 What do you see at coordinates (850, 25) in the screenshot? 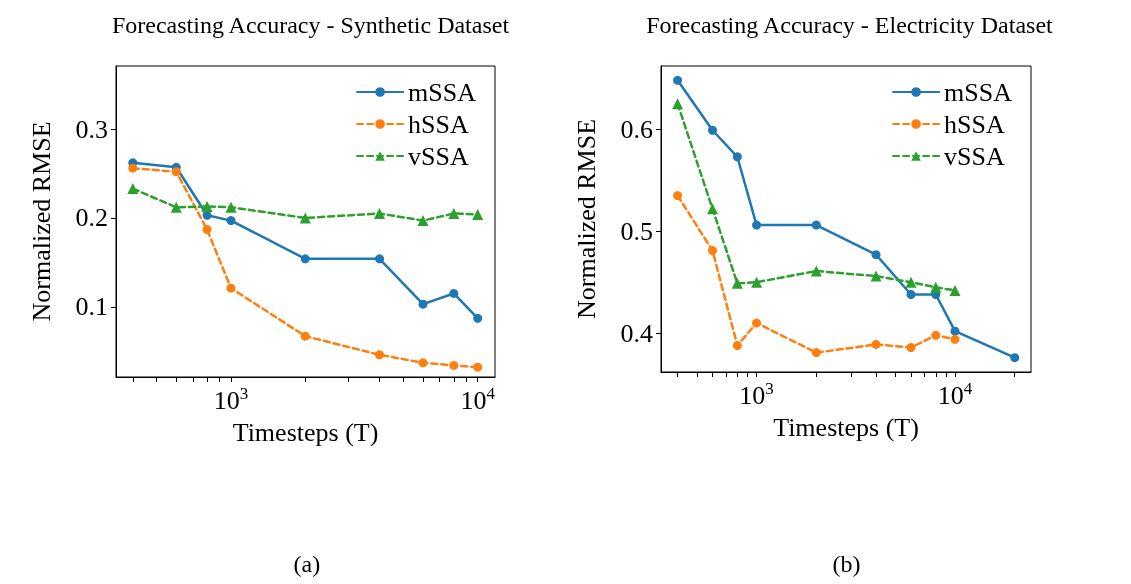
I see `chart-title: Forecasting Accuracy - Electricity Dataset` at bounding box center [850, 25].